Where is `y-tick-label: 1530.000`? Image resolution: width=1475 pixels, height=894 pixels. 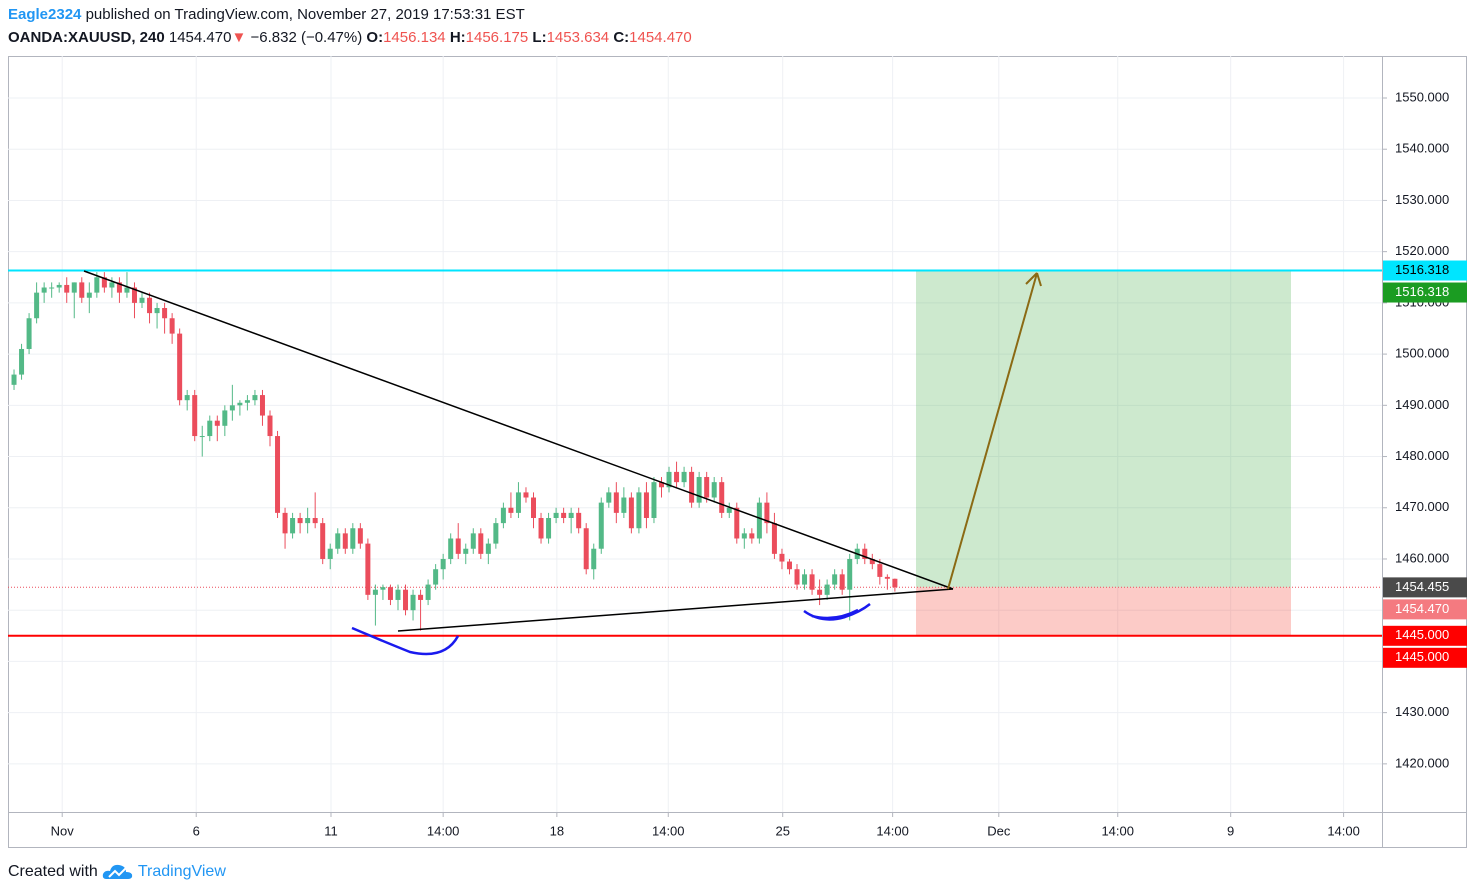 y-tick-label: 1530.000 is located at coordinates (1422, 199).